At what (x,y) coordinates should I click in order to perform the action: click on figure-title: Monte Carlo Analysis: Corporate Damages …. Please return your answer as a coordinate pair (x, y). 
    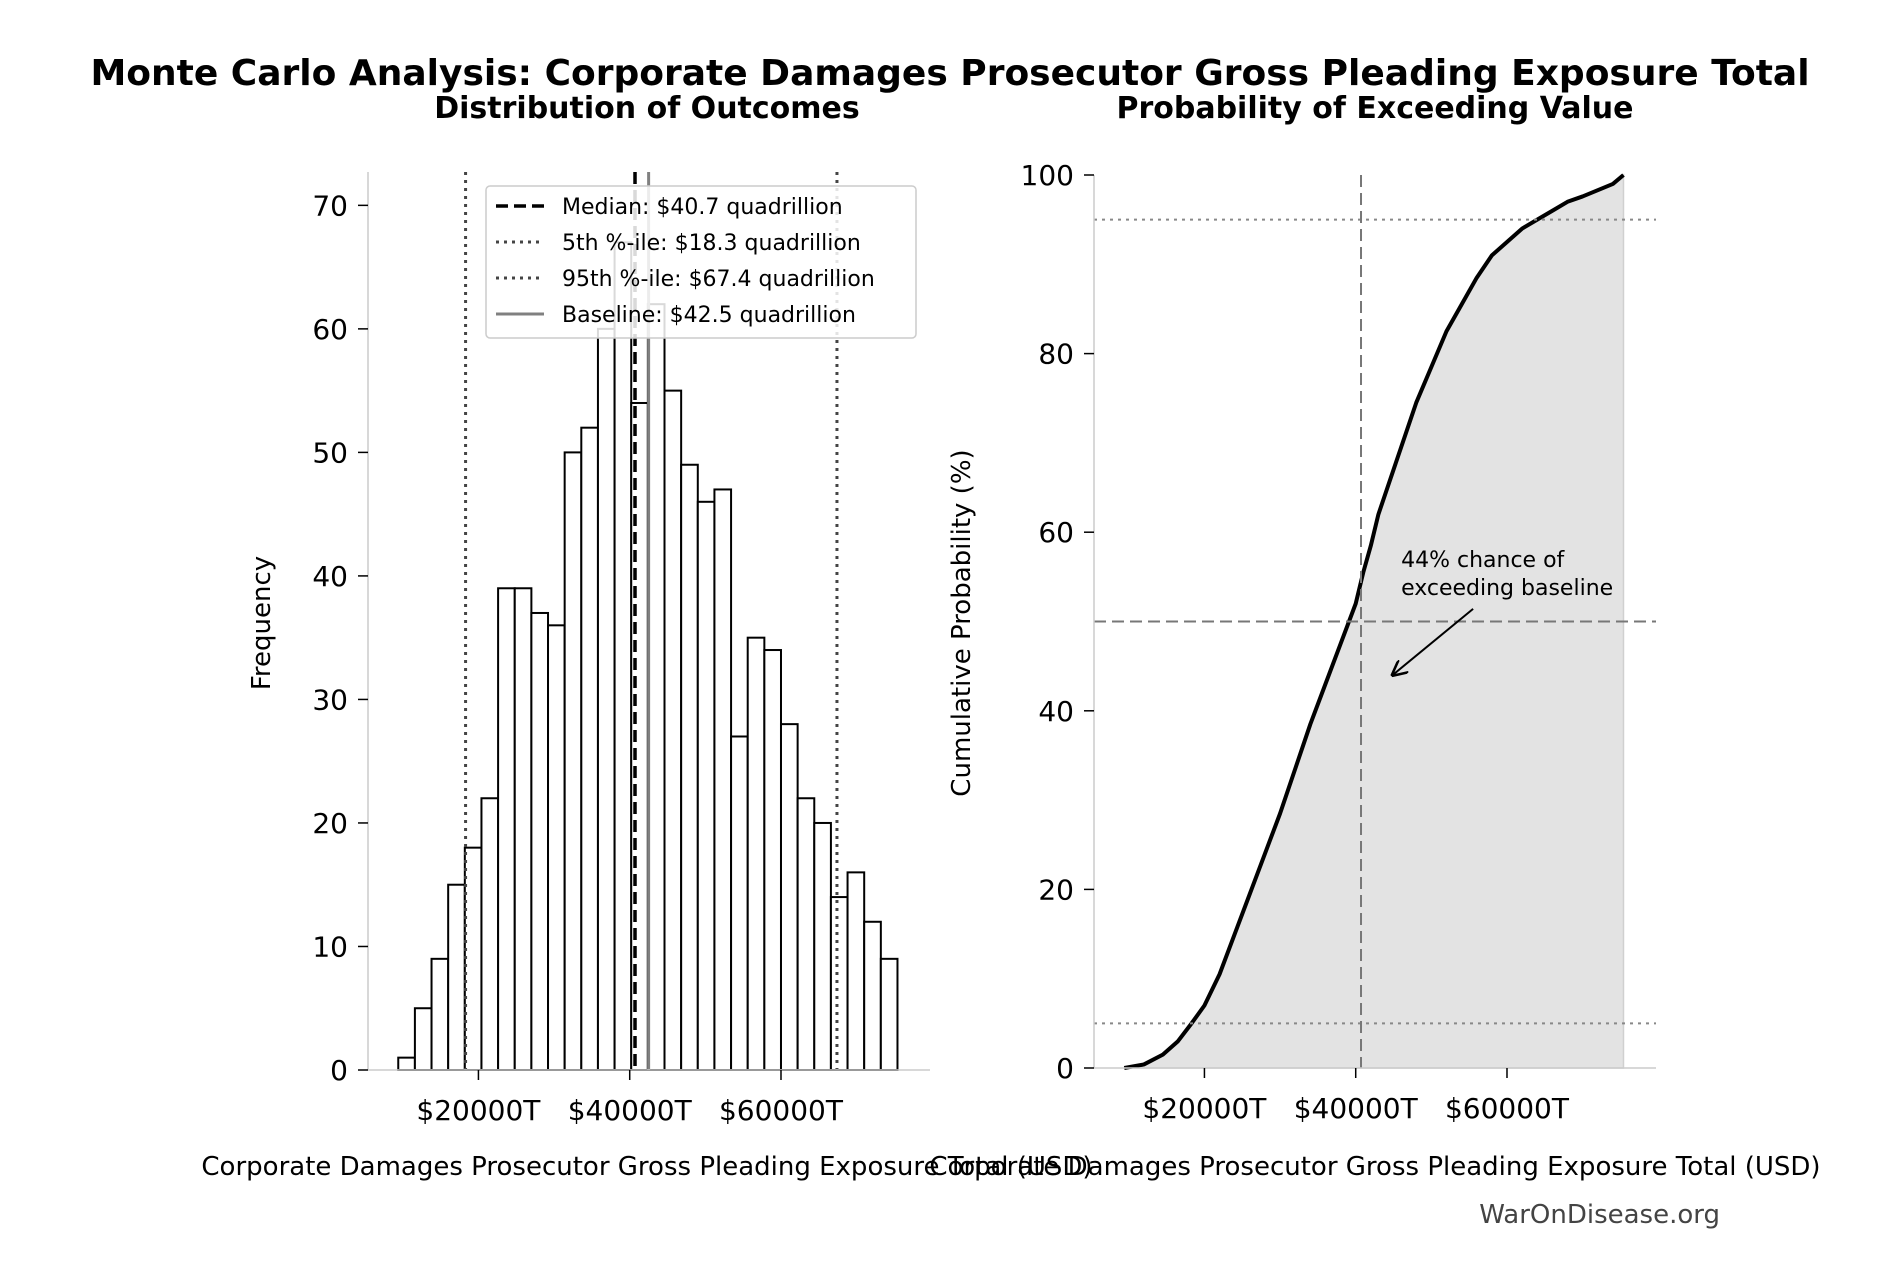
    Looking at the image, I should click on (949, 73).